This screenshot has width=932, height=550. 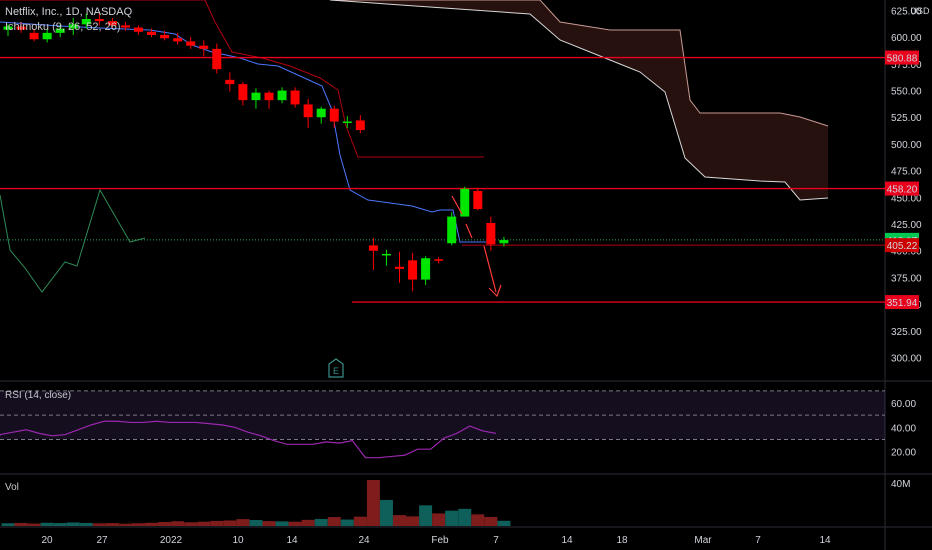 I want to click on rsi-tick-20: 20.00, so click(x=903, y=453).